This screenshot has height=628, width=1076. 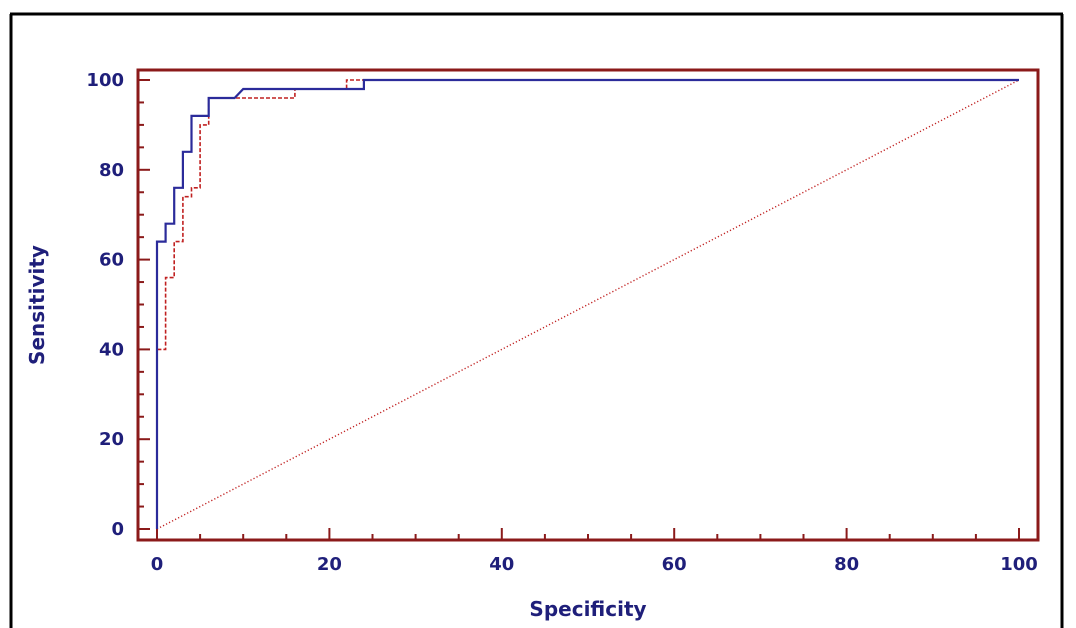 I want to click on y-tick-label: 80, so click(x=111, y=170).